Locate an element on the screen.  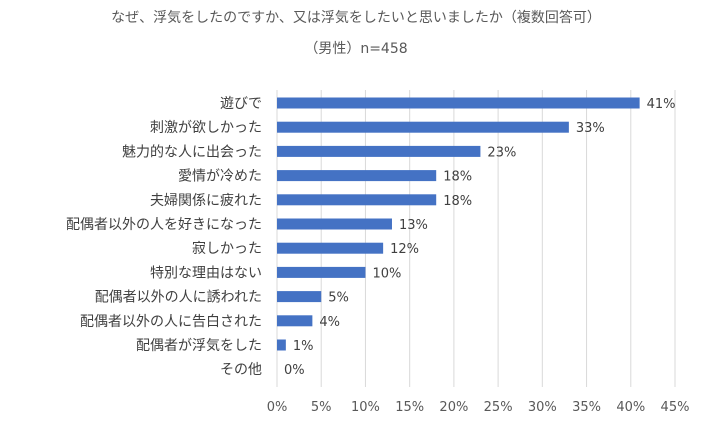
x-tick-label: 45% is located at coordinates (675, 407).